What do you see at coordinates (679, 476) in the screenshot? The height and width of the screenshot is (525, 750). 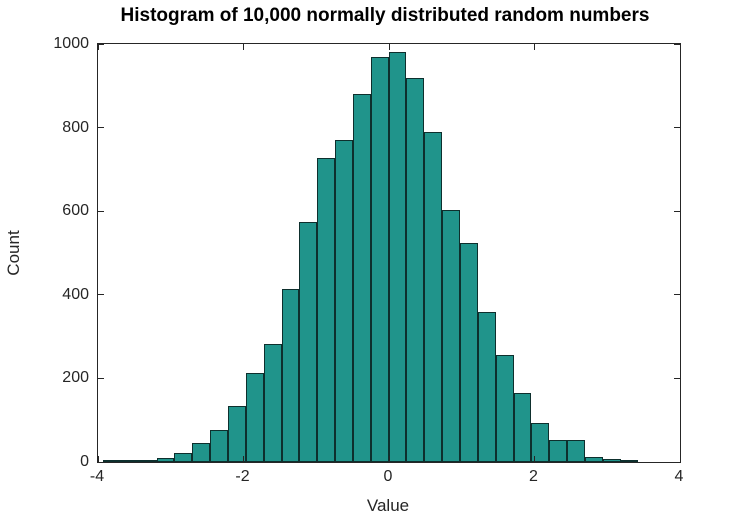 I see `x-tick-label: 4` at bounding box center [679, 476].